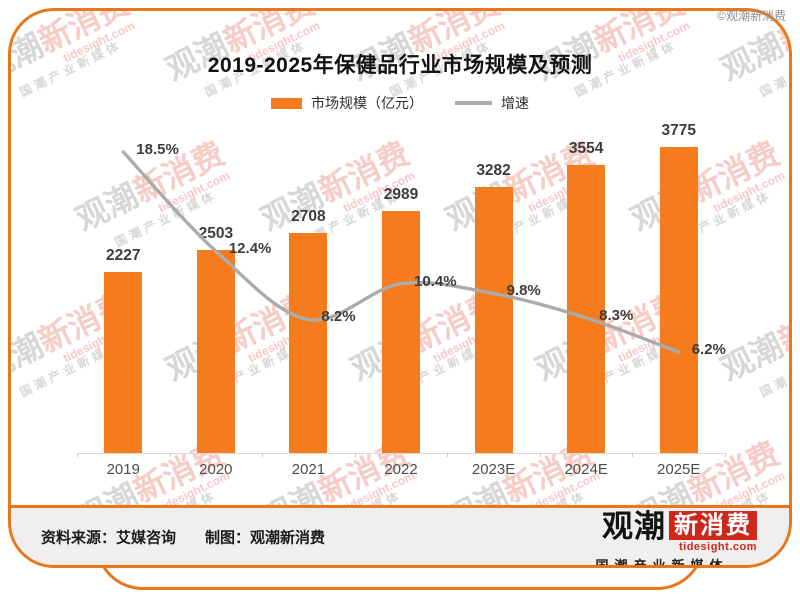 The height and width of the screenshot is (606, 800). What do you see at coordinates (401, 453) in the screenshot?
I see `x-axis-line` at bounding box center [401, 453].